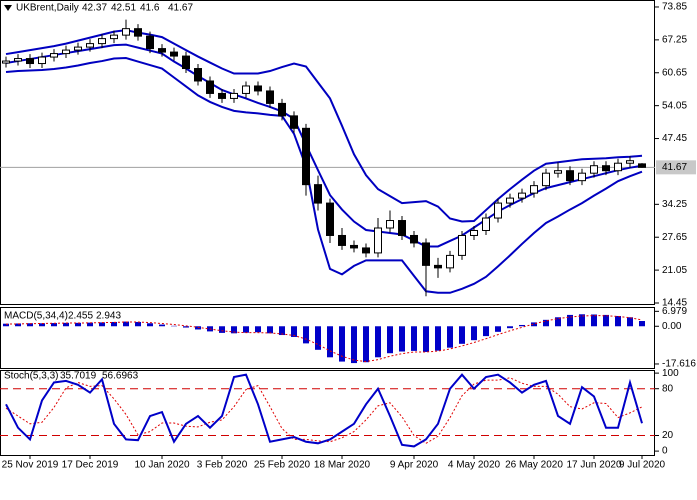 Image resolution: width=697 pixels, height=500 pixels. What do you see at coordinates (593, 465) in the screenshot?
I see `x-tick-label: 17 Jun 2020` at bounding box center [593, 465].